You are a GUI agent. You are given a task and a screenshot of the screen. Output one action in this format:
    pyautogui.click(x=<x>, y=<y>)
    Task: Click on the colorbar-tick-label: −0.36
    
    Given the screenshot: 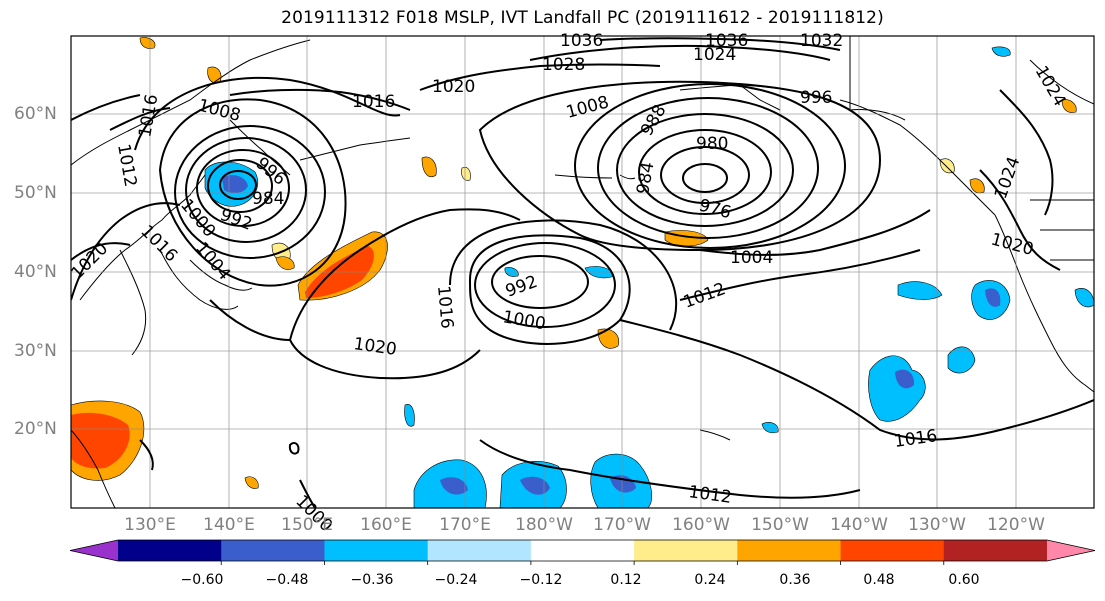 What is the action you would take?
    pyautogui.click(x=372, y=580)
    